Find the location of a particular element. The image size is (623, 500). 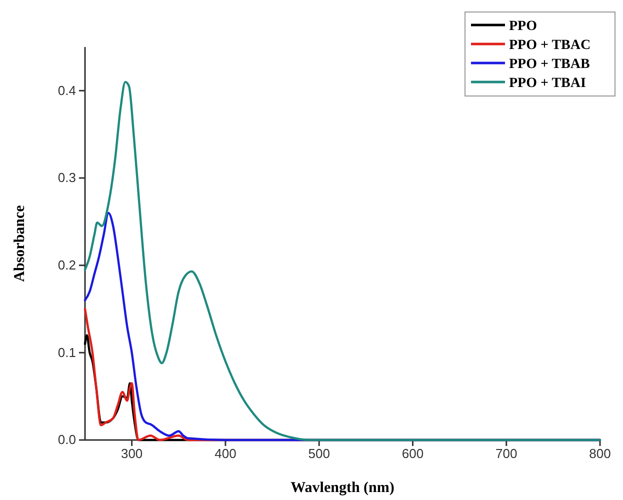

x-tick-label: 300 is located at coordinates (131, 454).